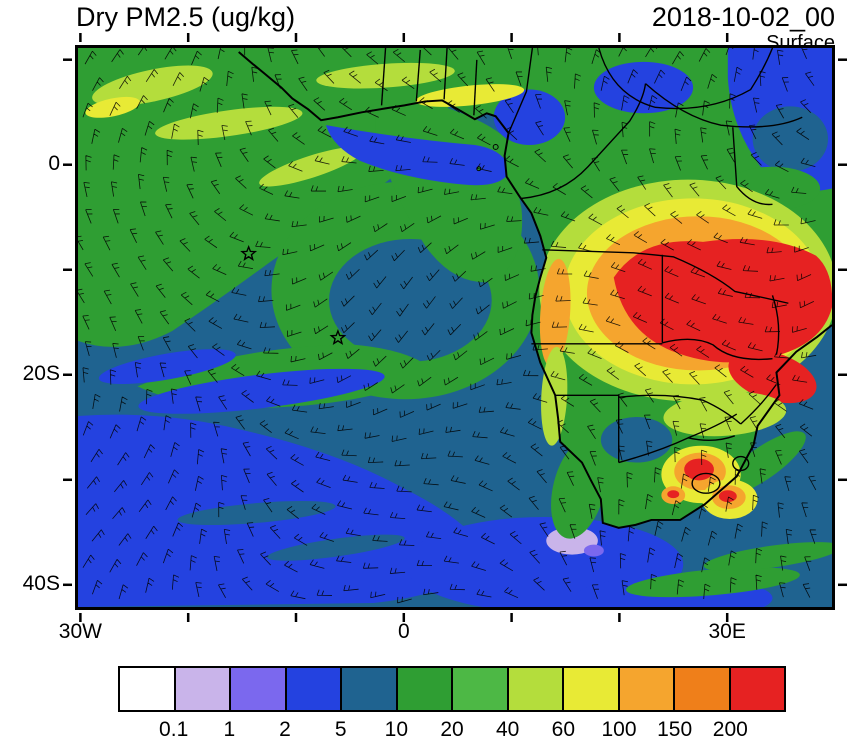 This screenshot has height=750, width=850. What do you see at coordinates (54, 163) in the screenshot?
I see `lat-tick-label: 0` at bounding box center [54, 163].